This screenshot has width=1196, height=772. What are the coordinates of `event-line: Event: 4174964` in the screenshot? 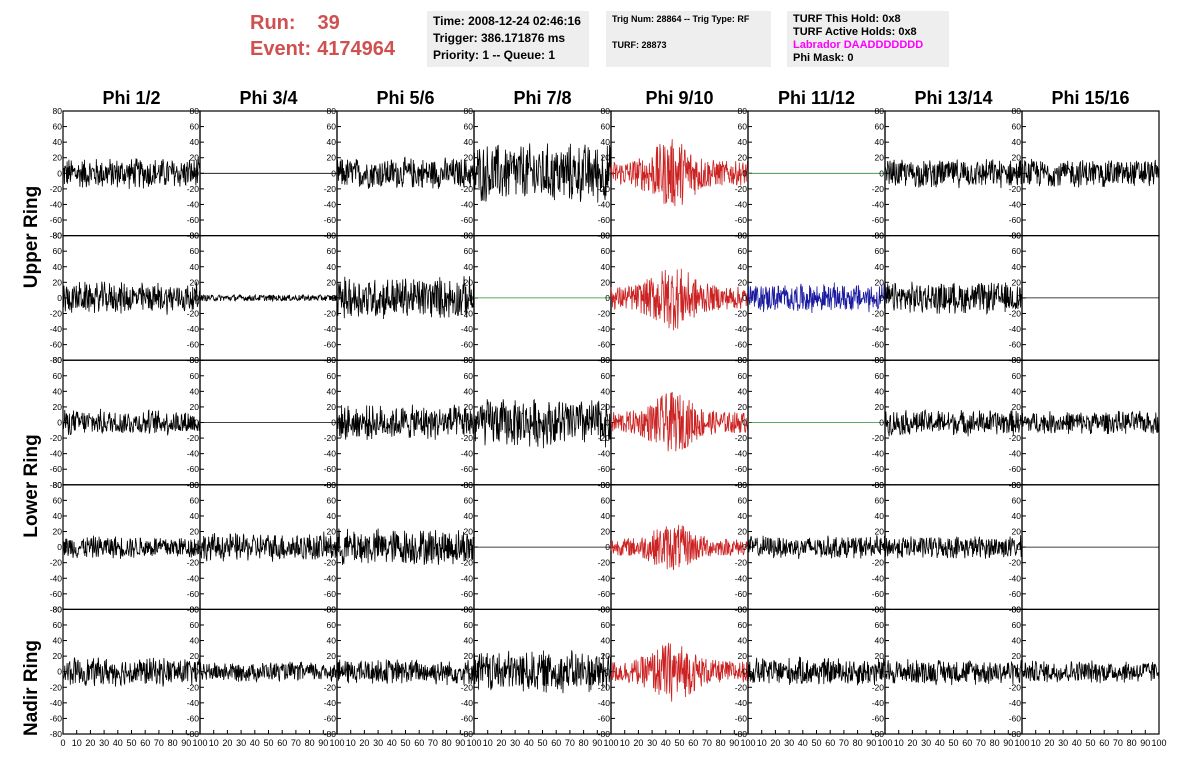 It's located at (330, 49).